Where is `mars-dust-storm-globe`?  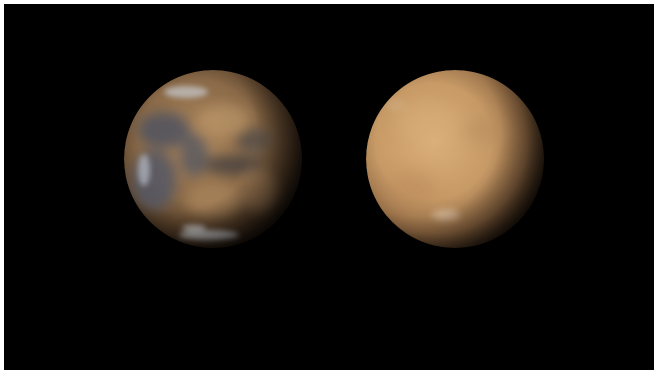
mars-dust-storm-globe is located at coordinates (455, 159).